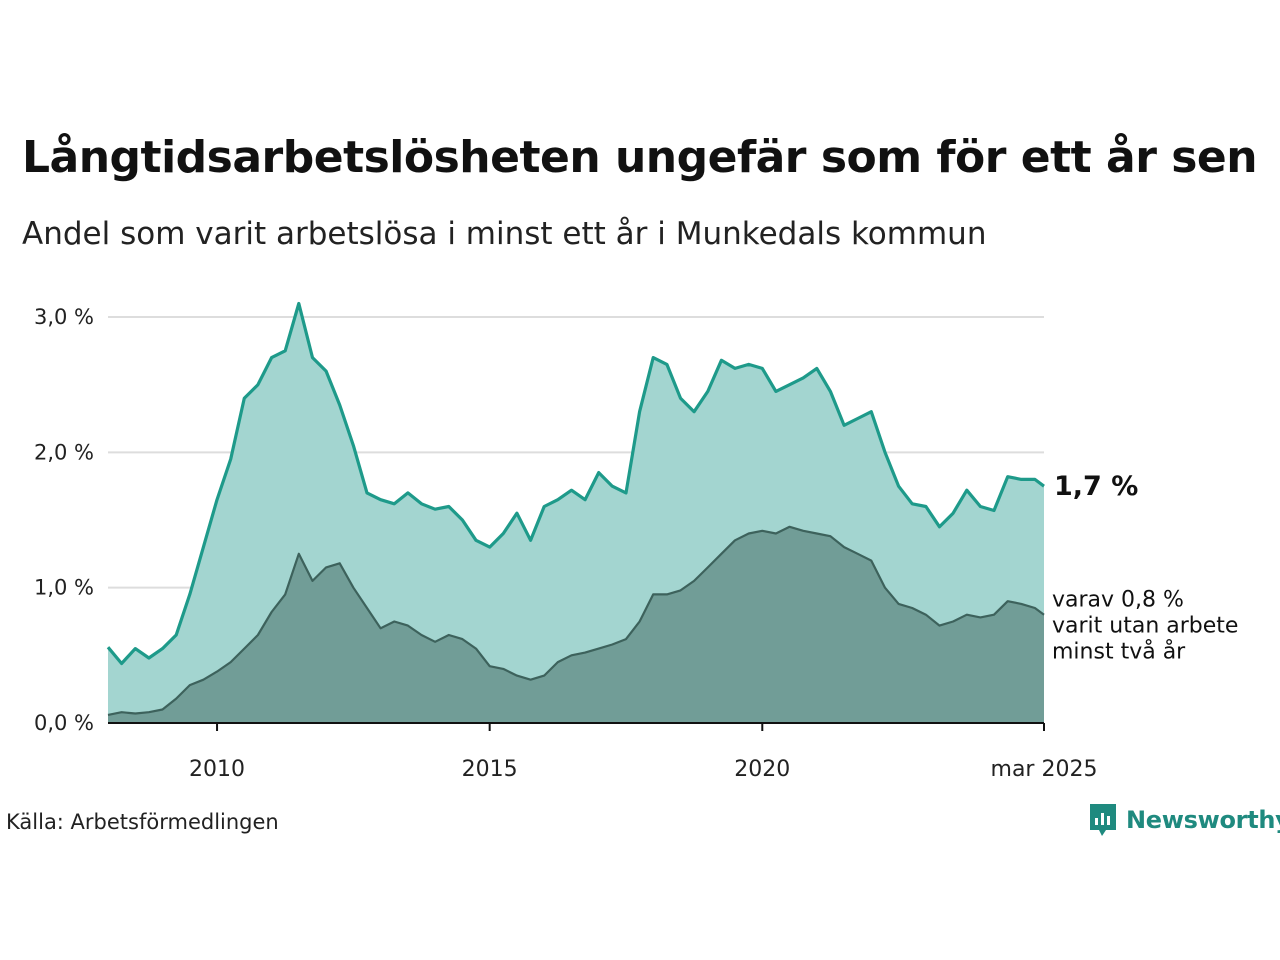 This screenshot has width=1280, height=960. Describe the element at coordinates (490, 769) in the screenshot. I see `x-tick-label: 2015` at that location.